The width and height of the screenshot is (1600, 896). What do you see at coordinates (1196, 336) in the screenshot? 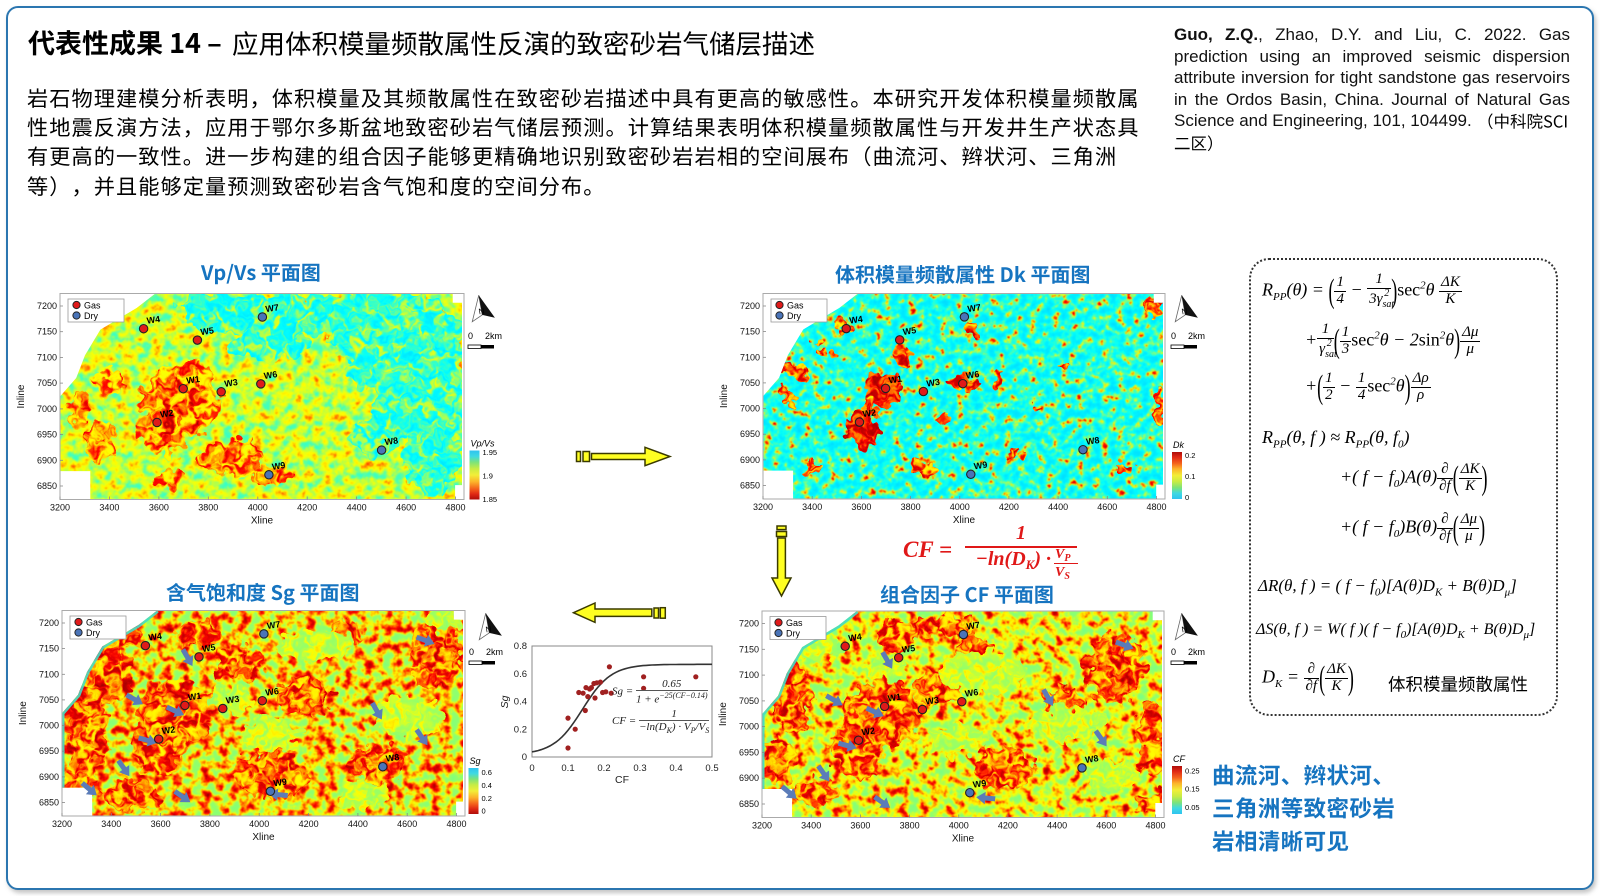
I see `svg-text: 2km` at bounding box center [1196, 336].